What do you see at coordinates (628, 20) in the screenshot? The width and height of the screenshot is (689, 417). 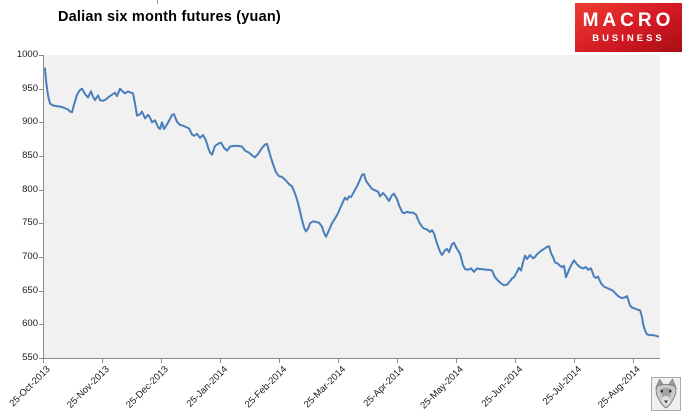 I see `logo-line-macro: MACRO` at bounding box center [628, 20].